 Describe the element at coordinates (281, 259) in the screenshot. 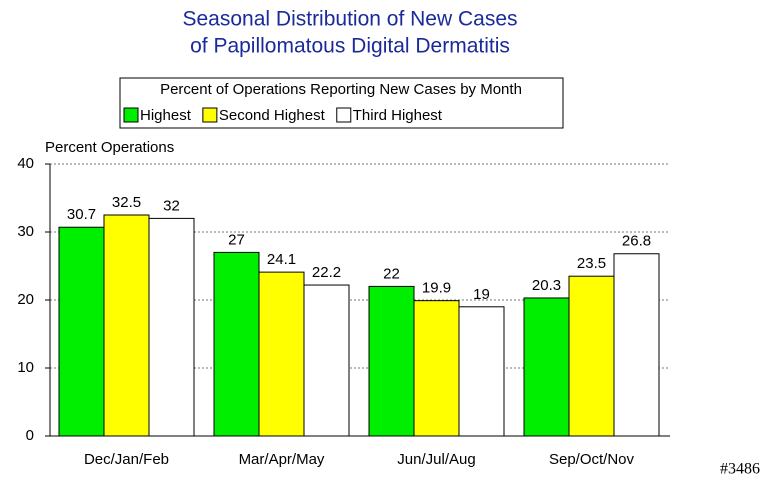

I see `value-label: 24.1` at that location.